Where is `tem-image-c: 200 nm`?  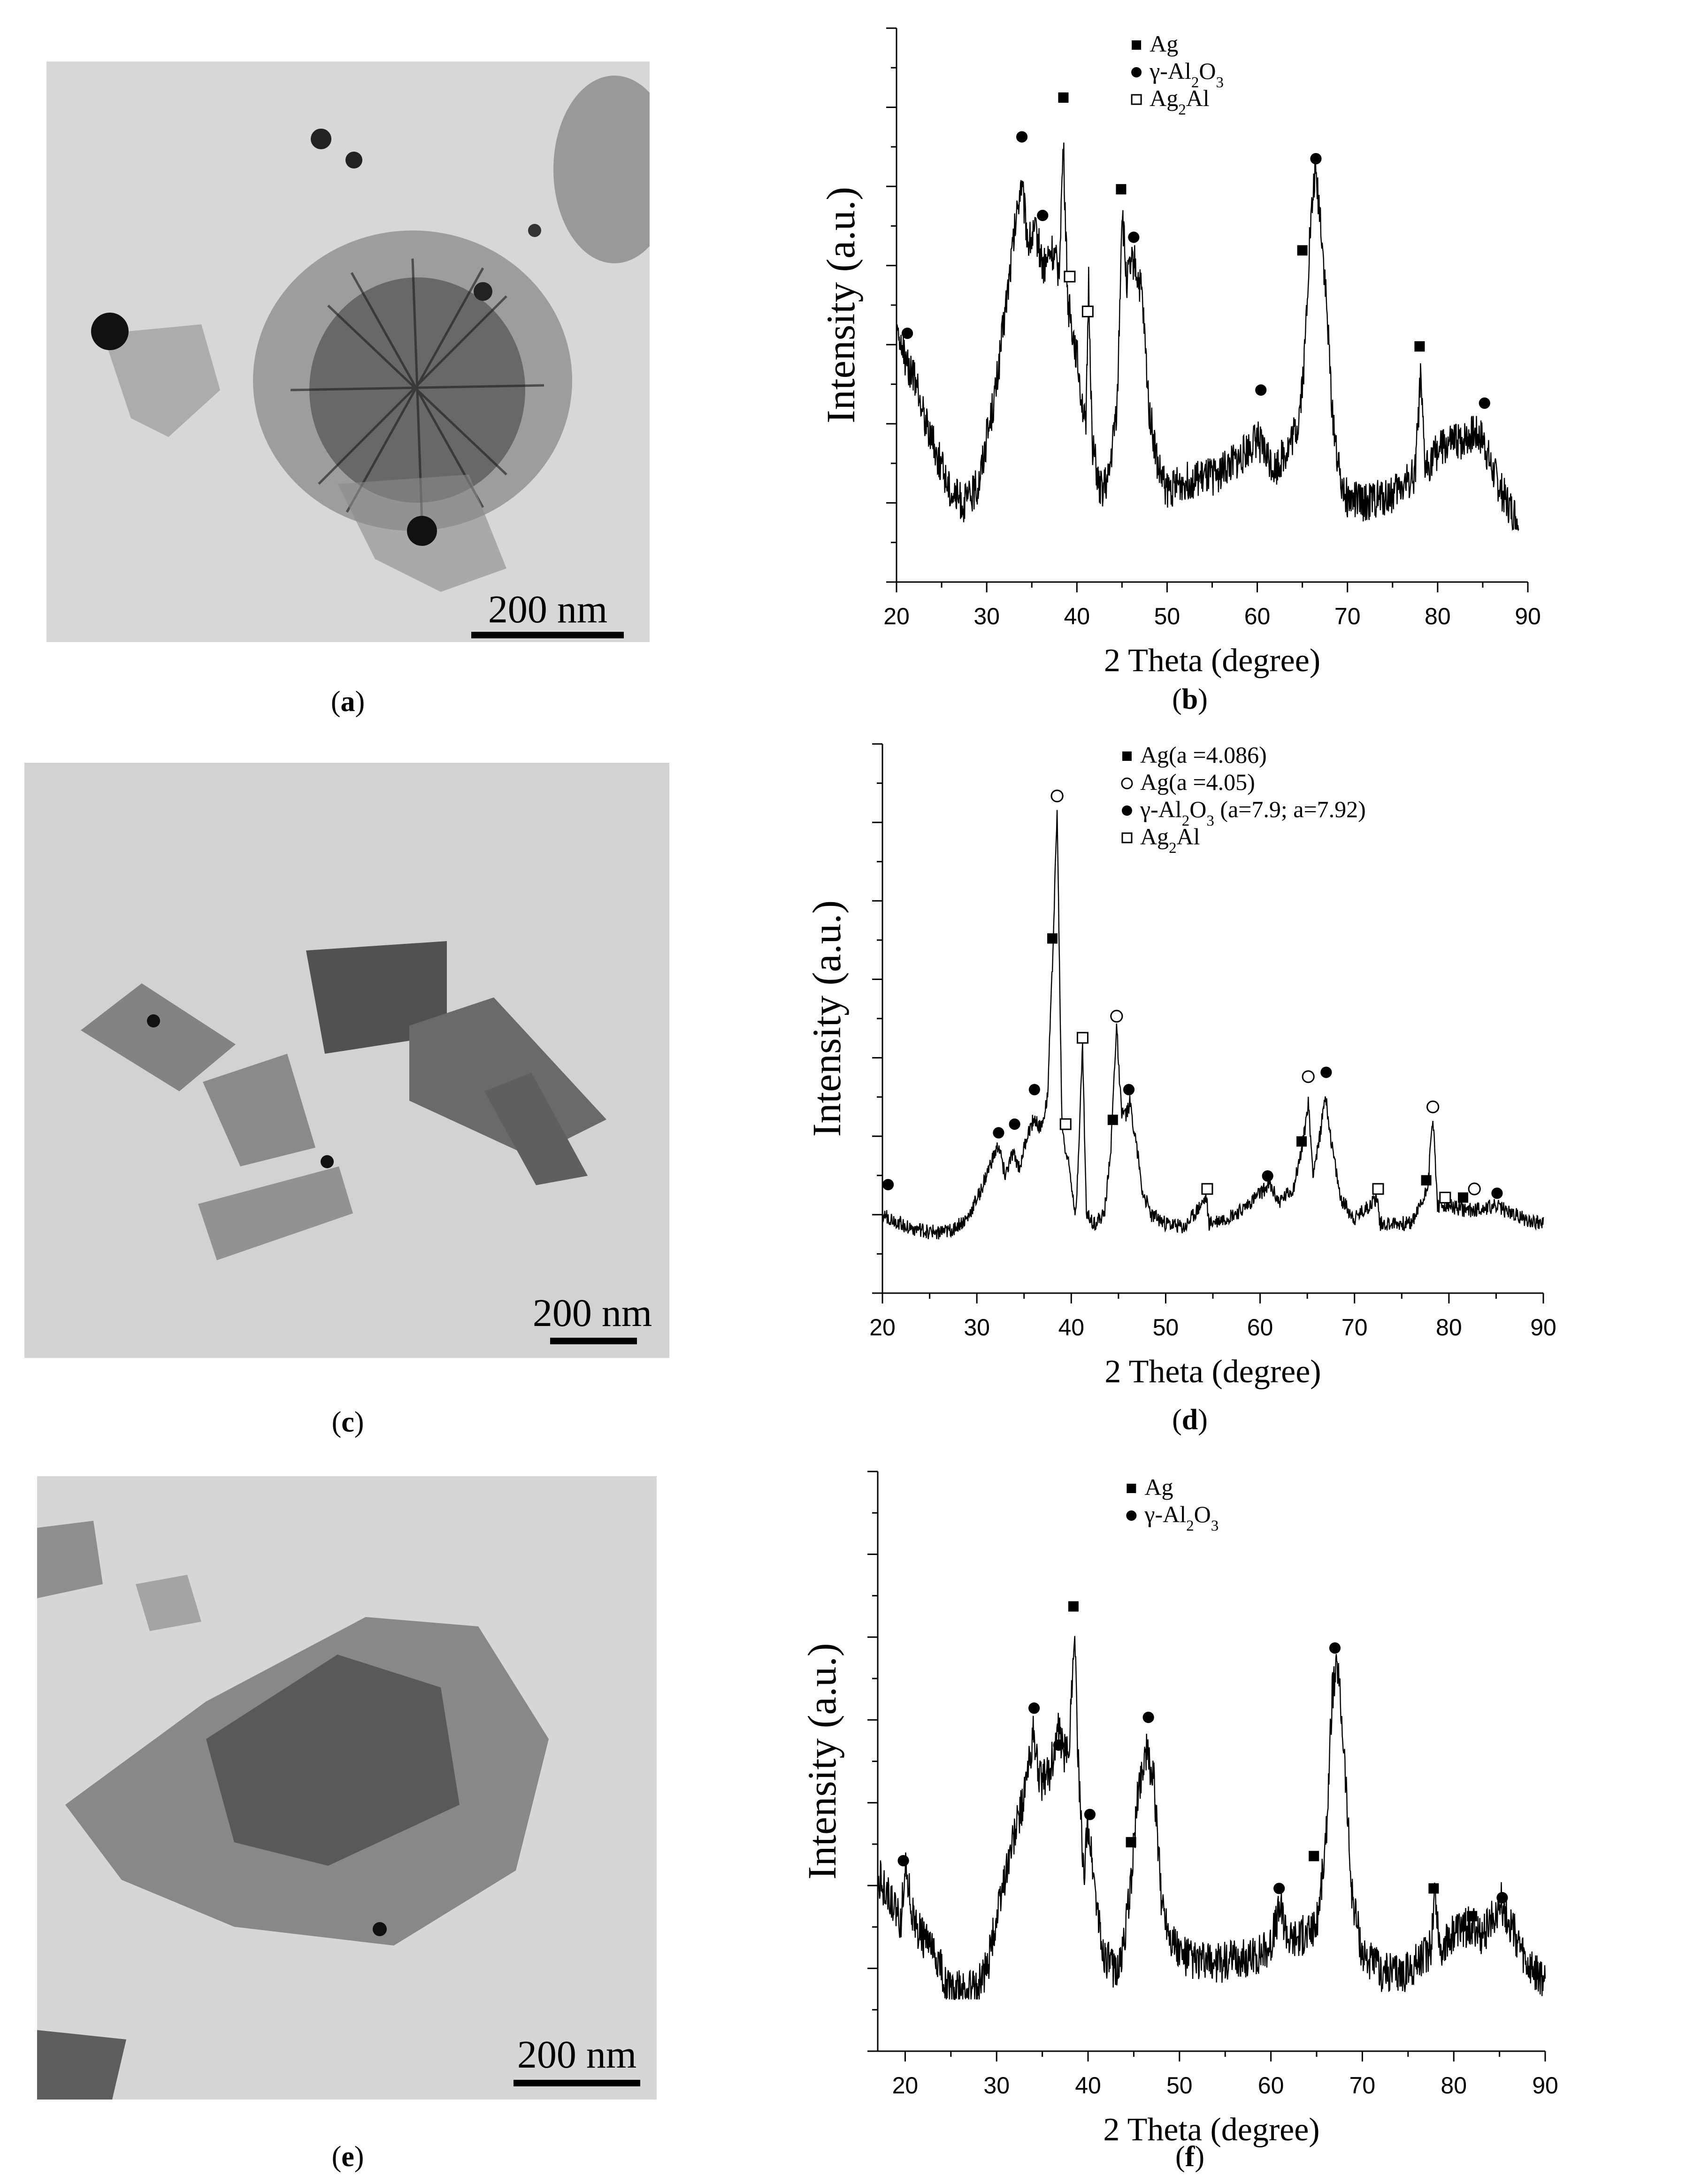 tem-image-c: 200 nm is located at coordinates (346, 1060).